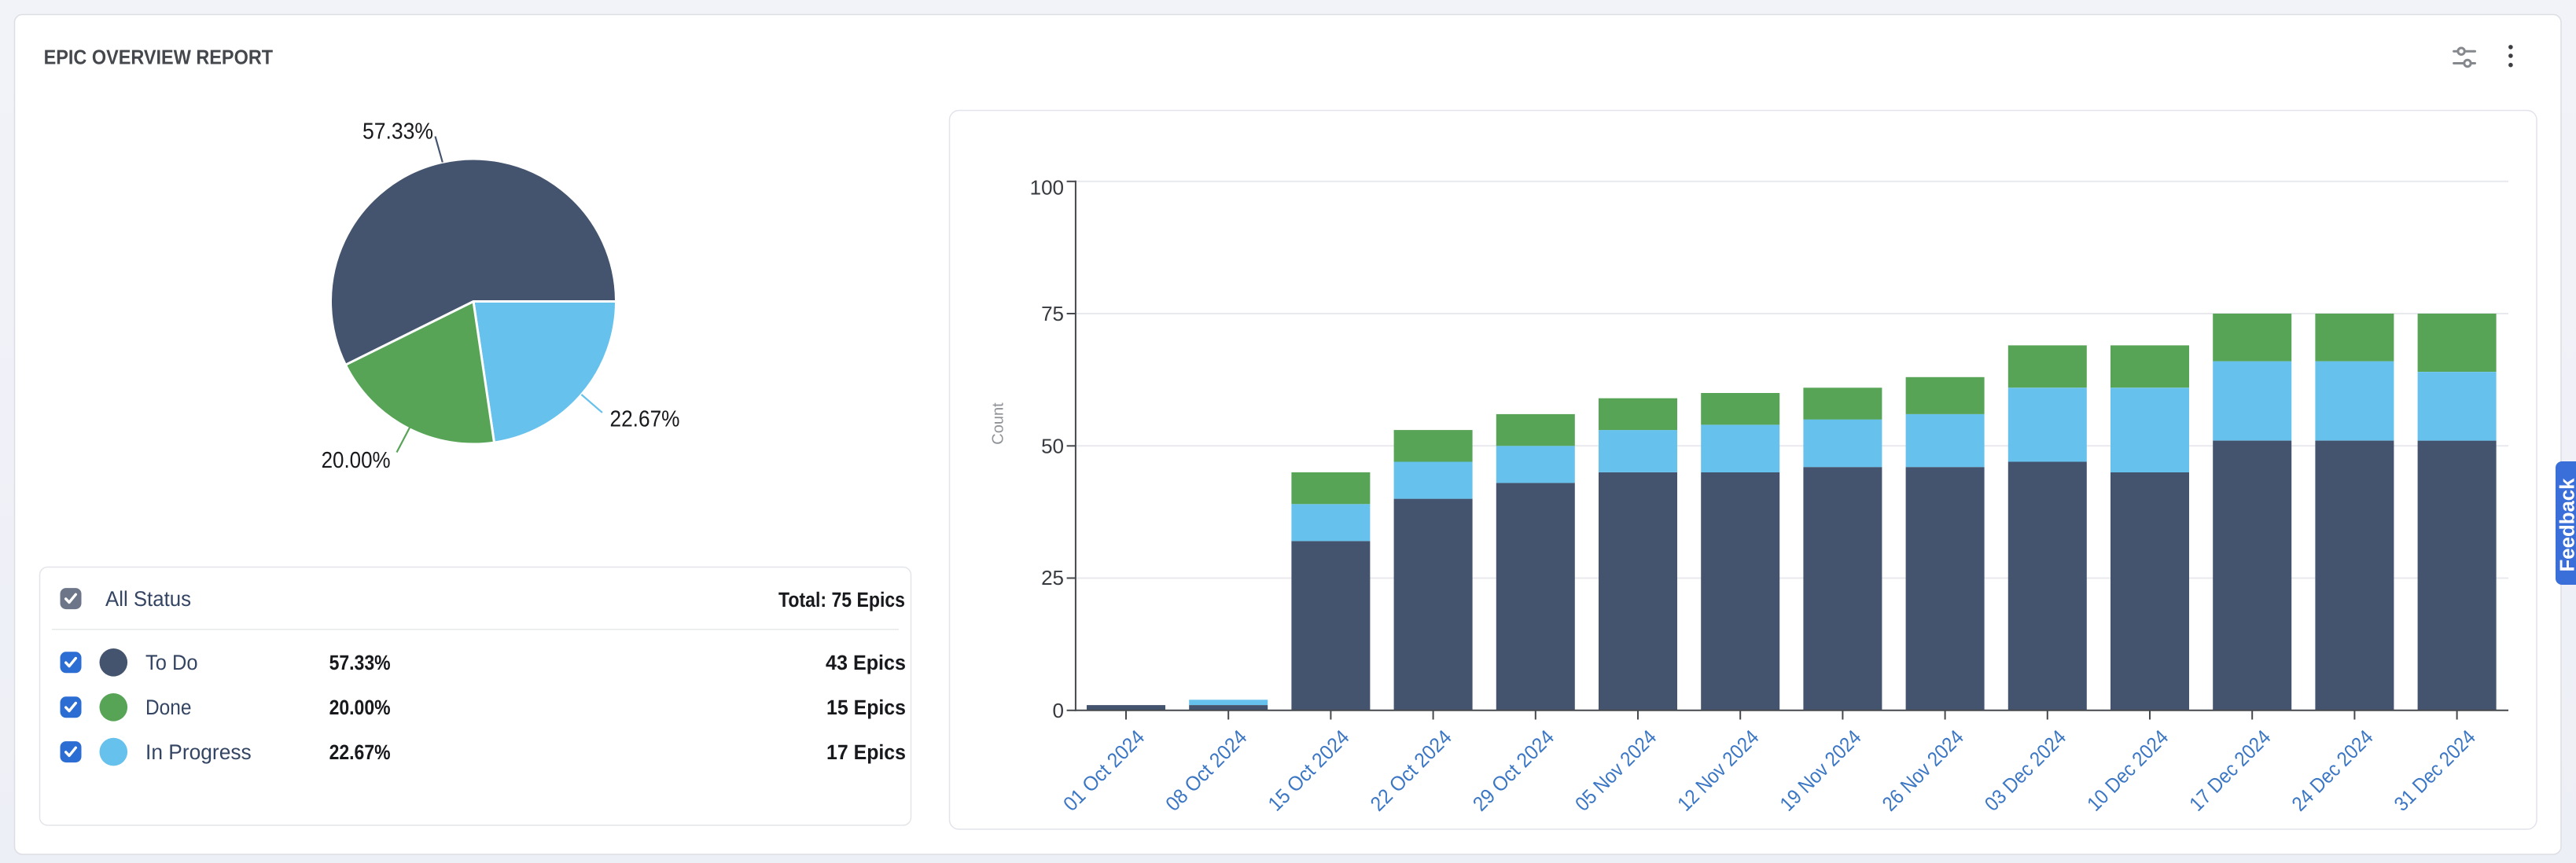 Image resolution: width=2576 pixels, height=863 pixels. What do you see at coordinates (866, 752) in the screenshot?
I see `svg-text: 17 Epics` at bounding box center [866, 752].